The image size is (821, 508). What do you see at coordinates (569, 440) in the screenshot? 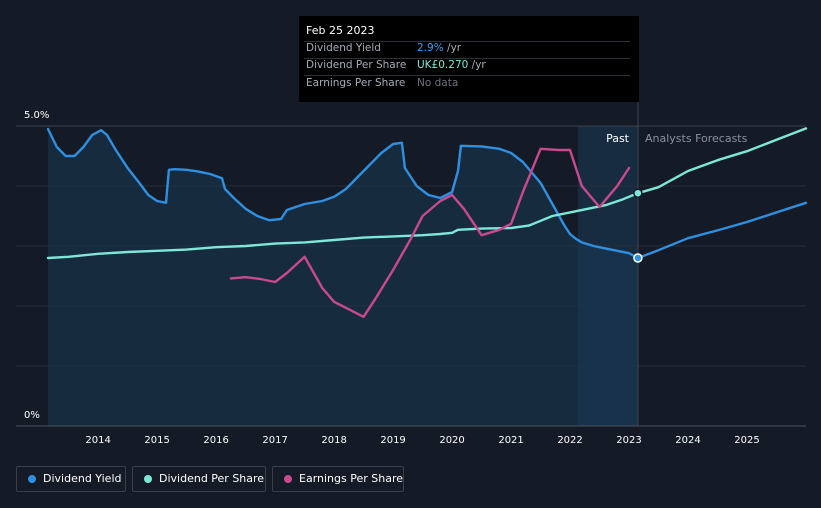
I see `x-tick-label: 2022` at bounding box center [569, 440].